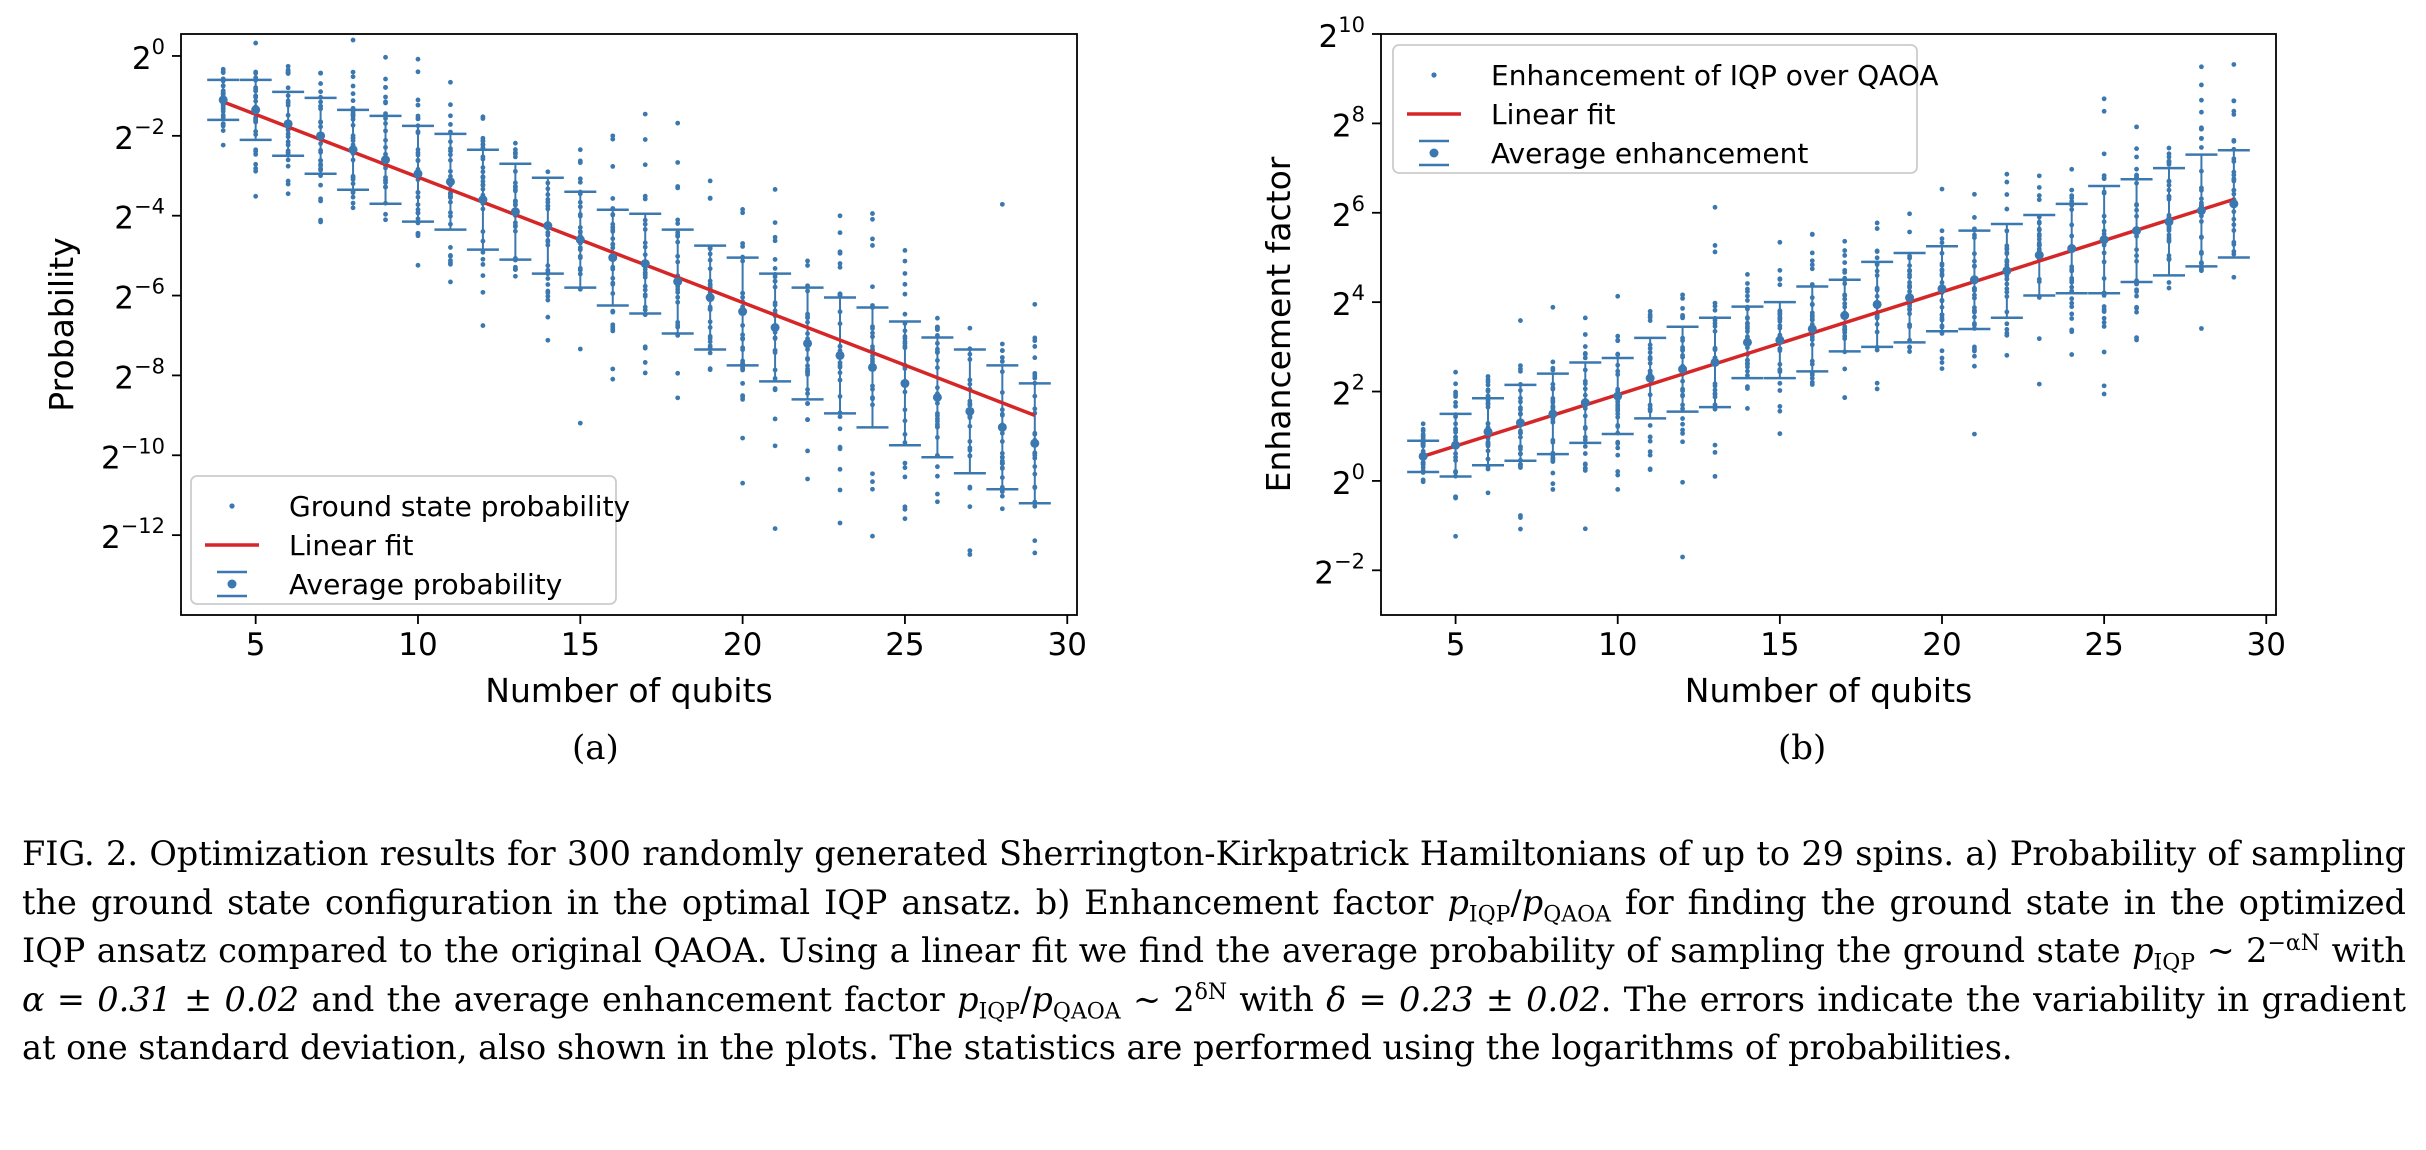  What do you see at coordinates (1348, 213) in the screenshot?
I see `y-tick-label: 26` at bounding box center [1348, 213].